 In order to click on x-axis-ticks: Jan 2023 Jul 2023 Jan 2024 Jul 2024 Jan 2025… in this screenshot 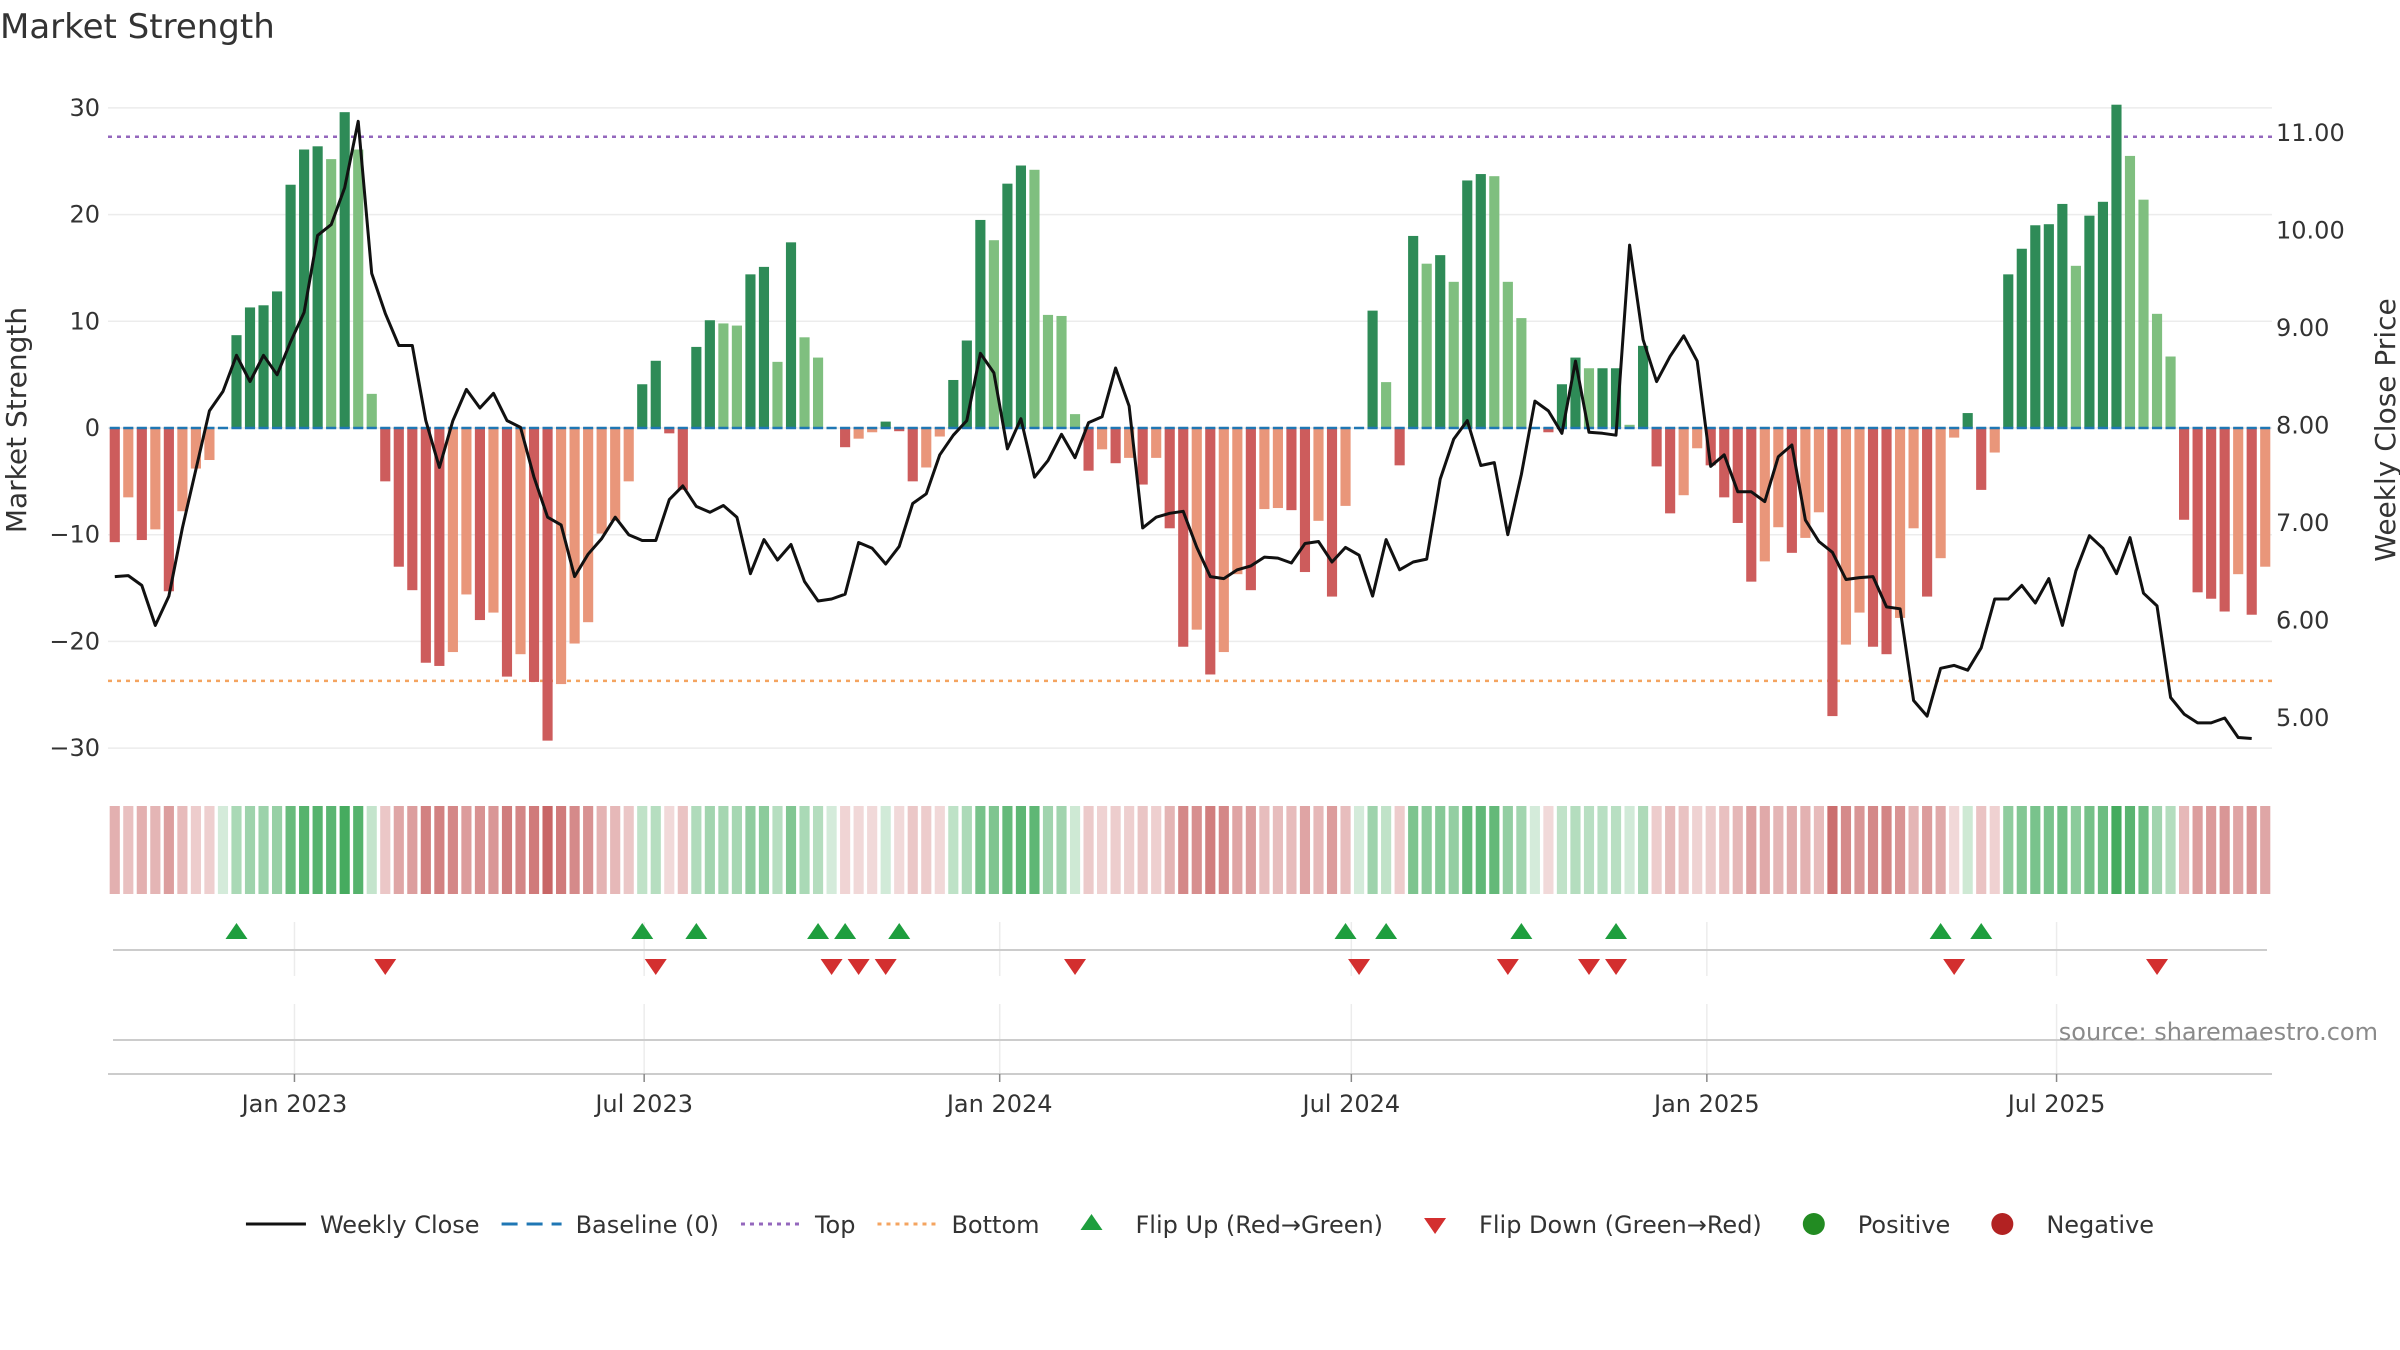, I will do `click(1172, 1096)`.